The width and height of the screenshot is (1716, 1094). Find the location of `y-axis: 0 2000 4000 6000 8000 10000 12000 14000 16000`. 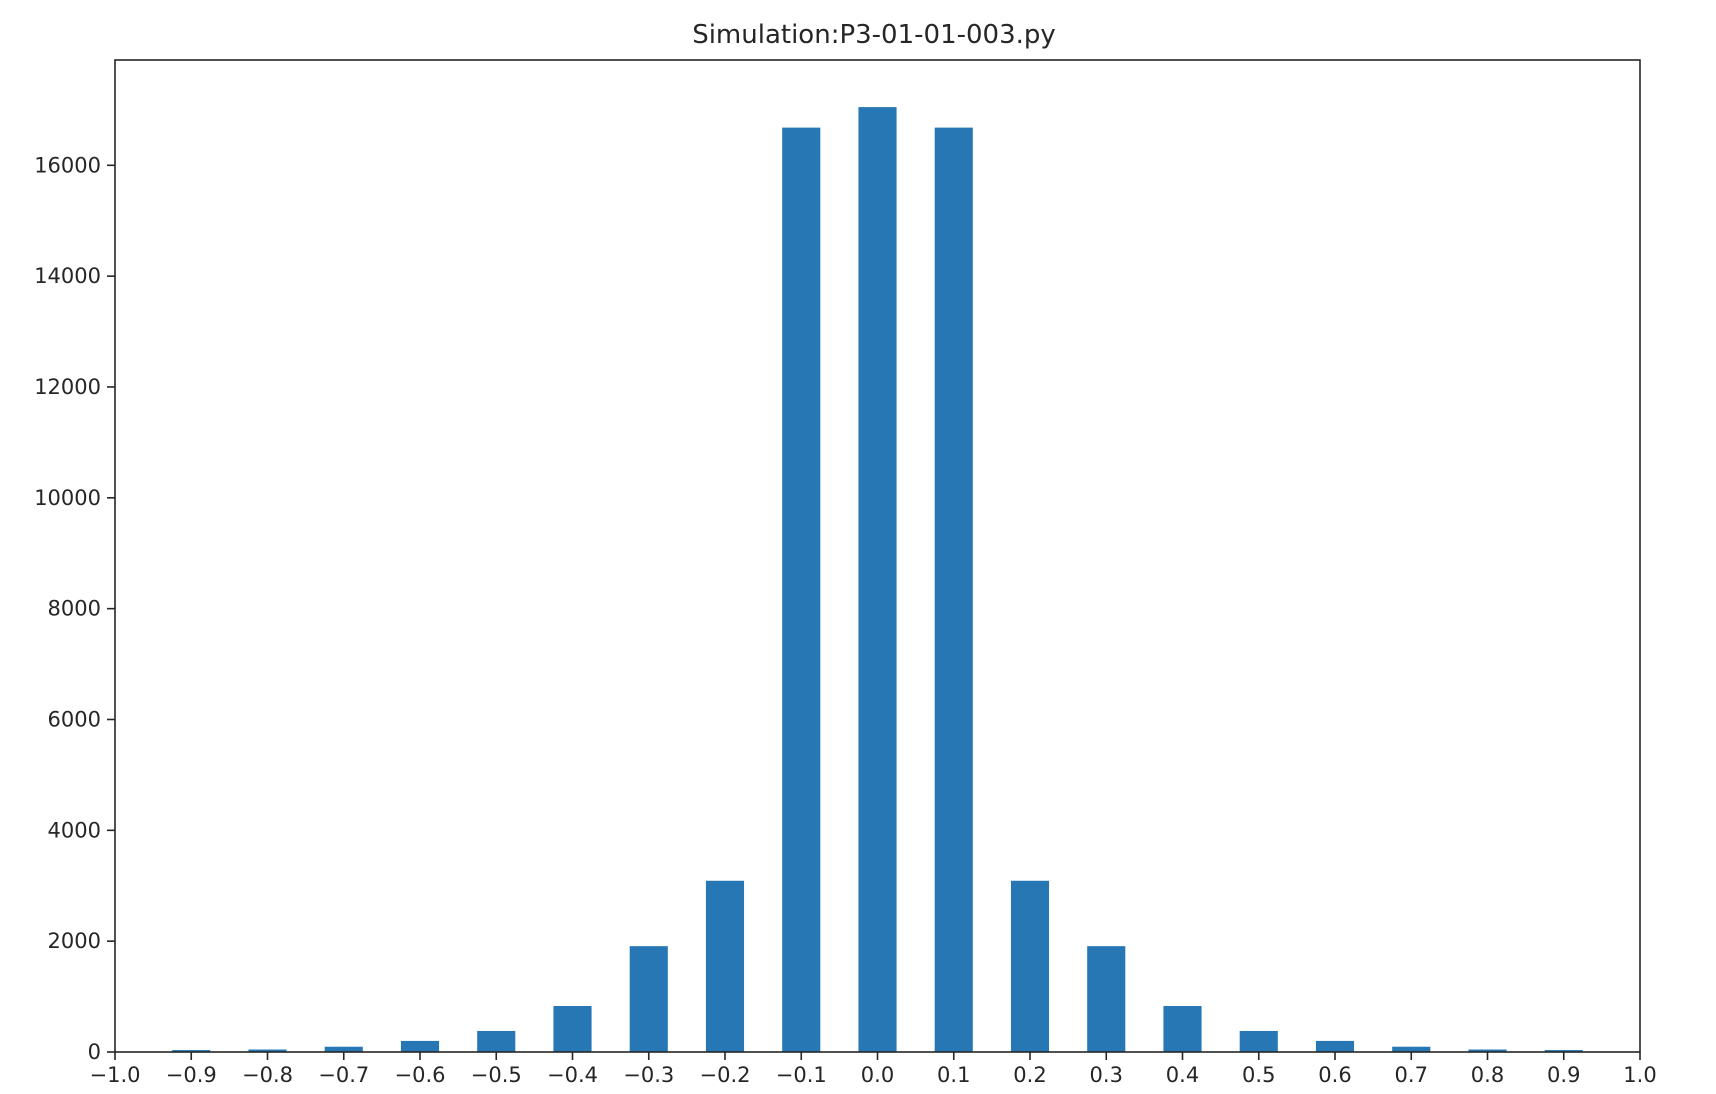

y-axis: 0 2000 4000 6000 8000 10000 12000 14000 16000 is located at coordinates (74, 608).